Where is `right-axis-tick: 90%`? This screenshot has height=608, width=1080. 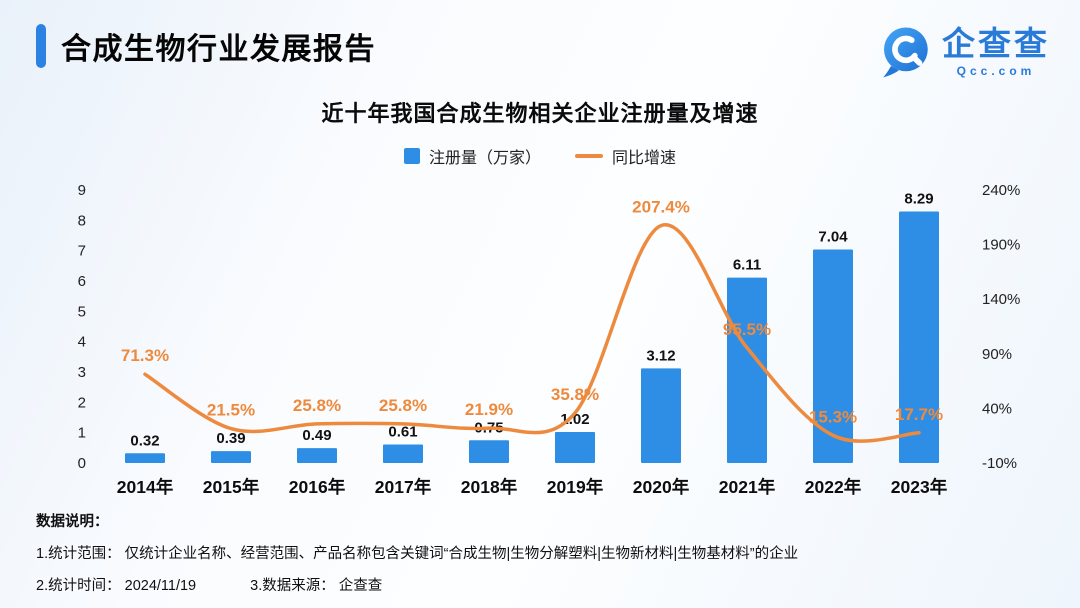
right-axis-tick: 90% is located at coordinates (997, 354).